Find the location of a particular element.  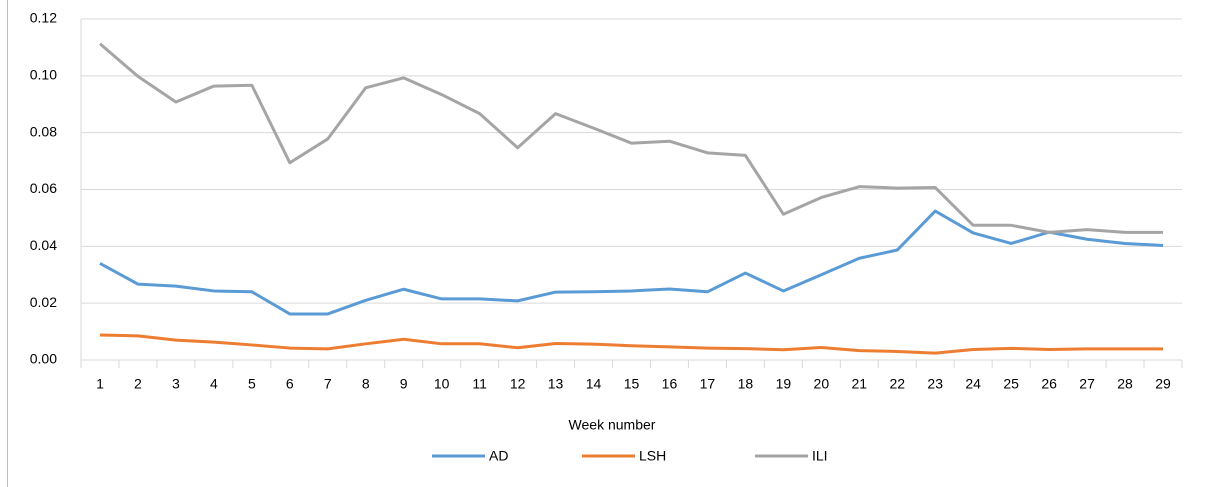

x-tick-label: 3 is located at coordinates (176, 384).